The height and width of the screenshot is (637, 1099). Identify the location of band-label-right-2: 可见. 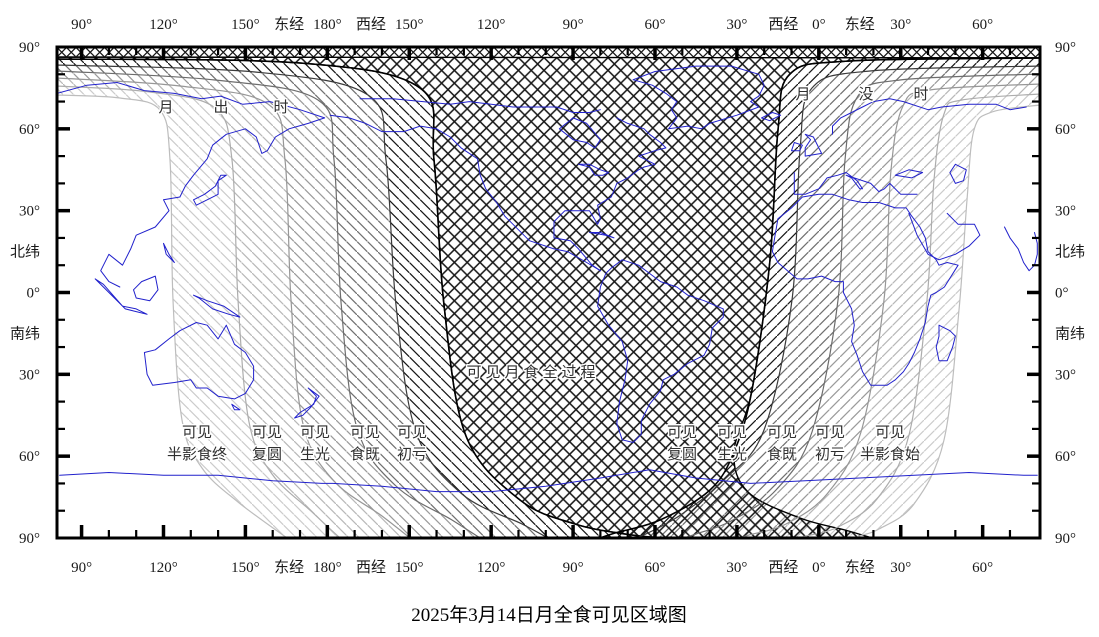
(782, 433).